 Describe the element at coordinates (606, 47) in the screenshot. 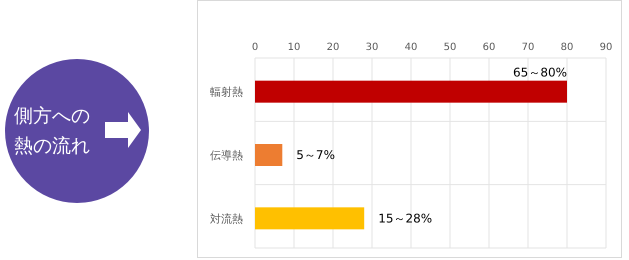

I see `x-tick-label: 90` at that location.